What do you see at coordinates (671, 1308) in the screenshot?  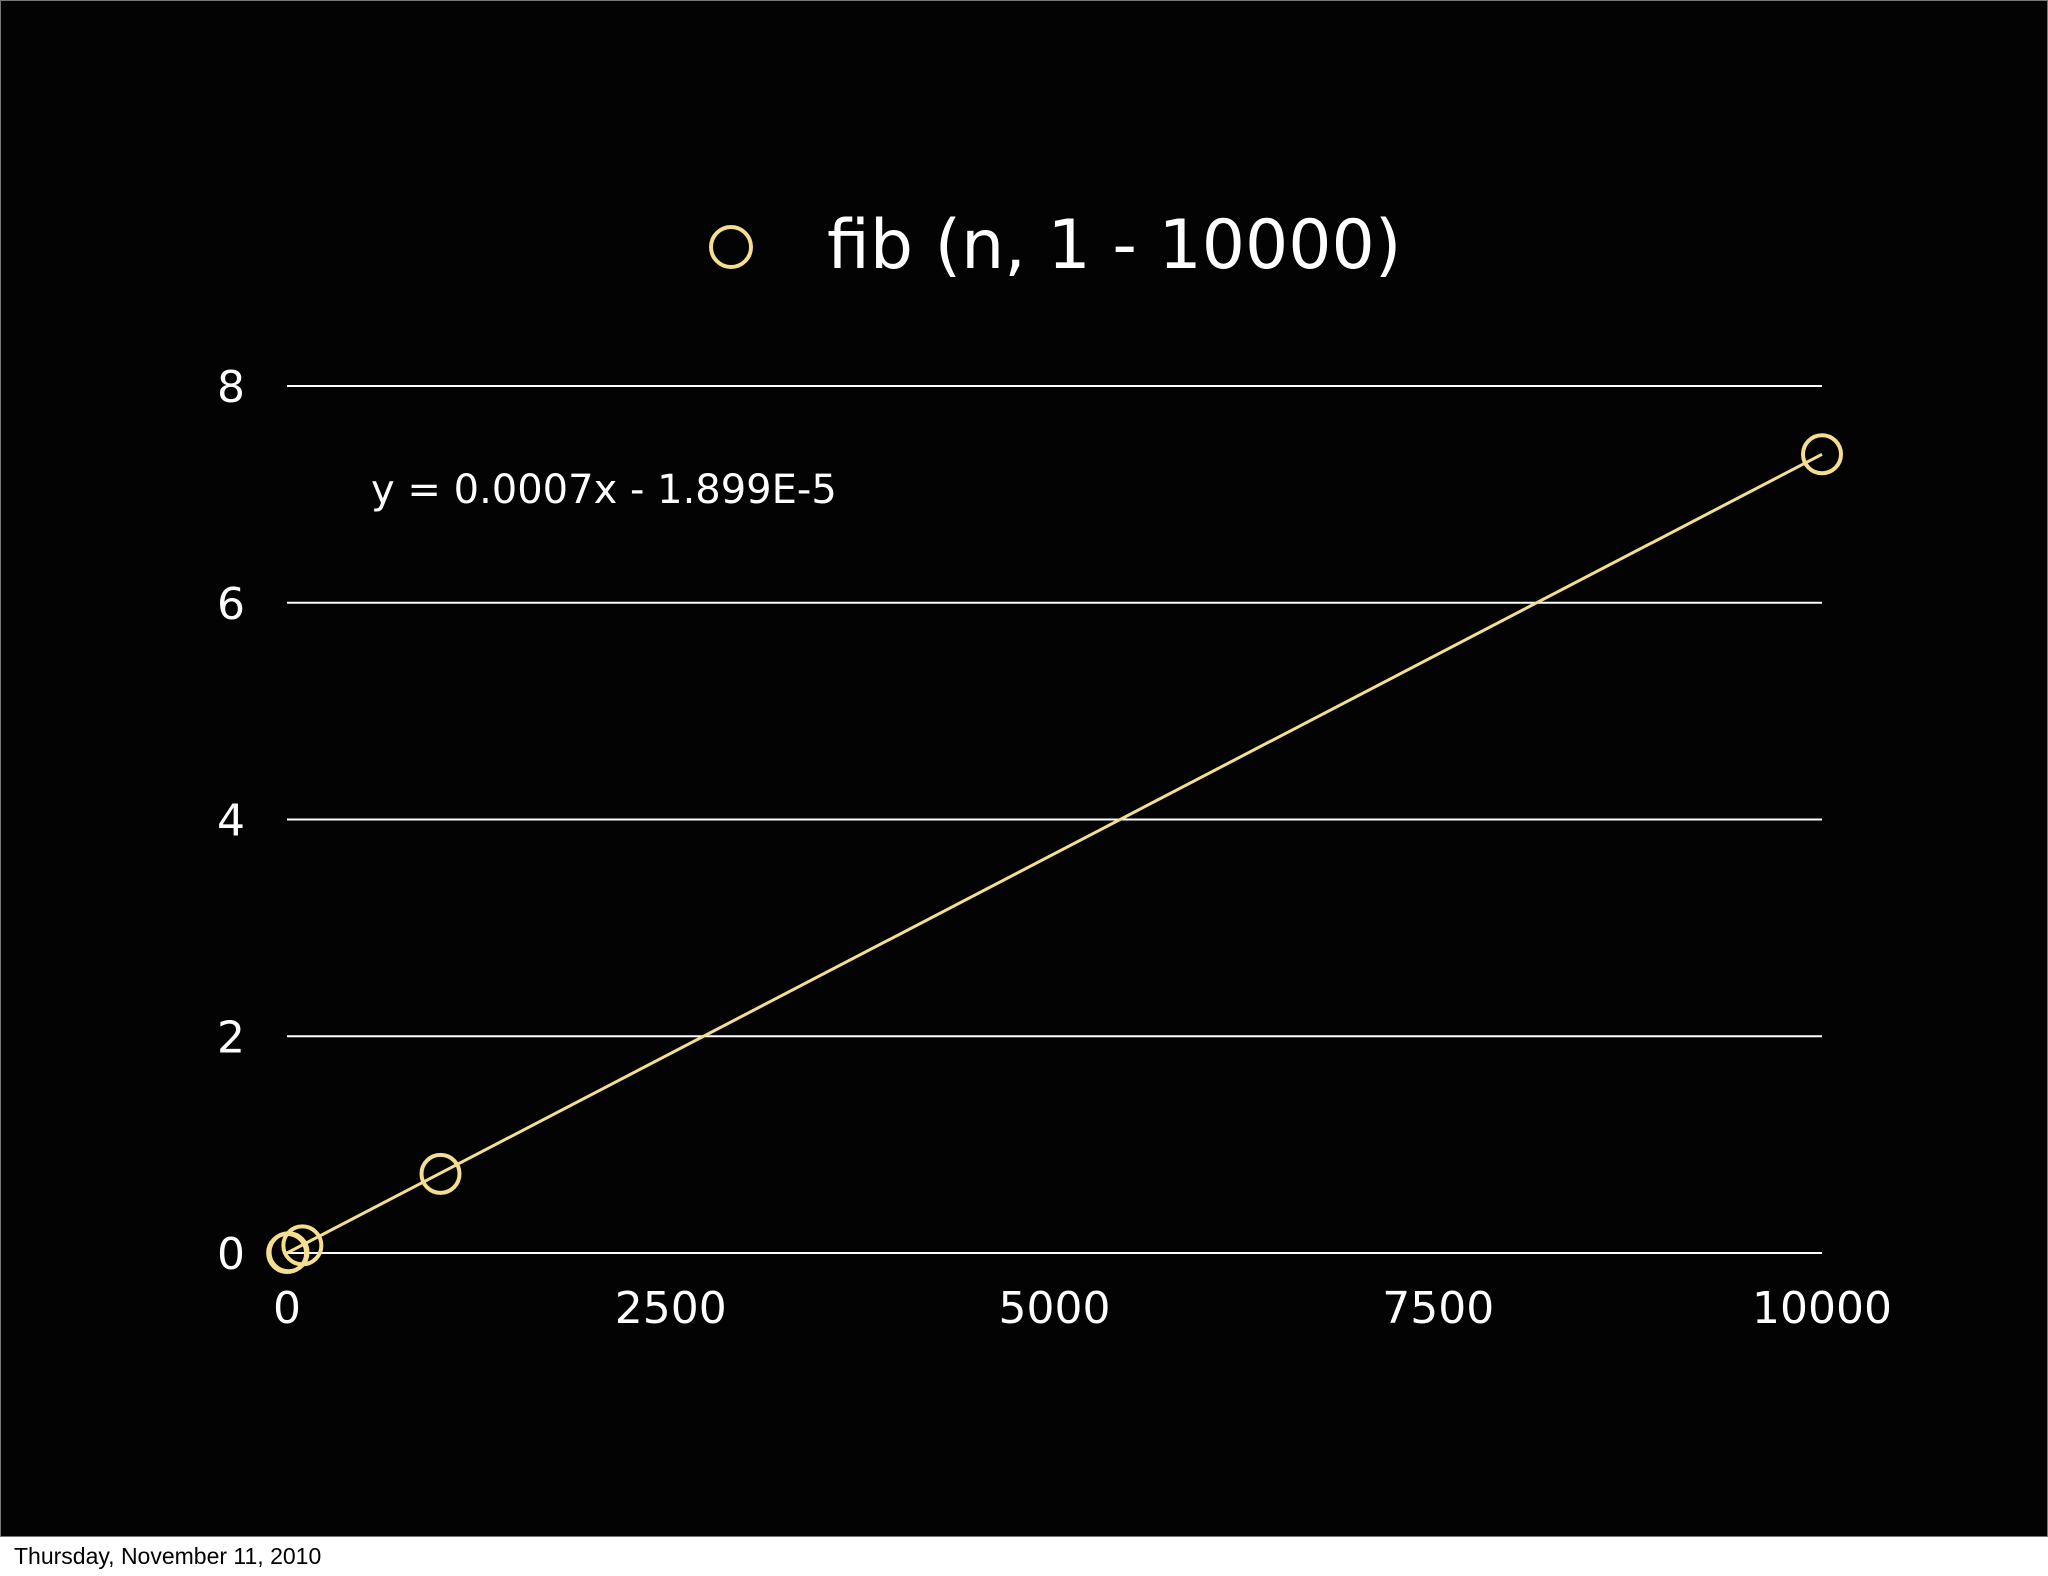 I see `x-tick-label: 2500` at bounding box center [671, 1308].